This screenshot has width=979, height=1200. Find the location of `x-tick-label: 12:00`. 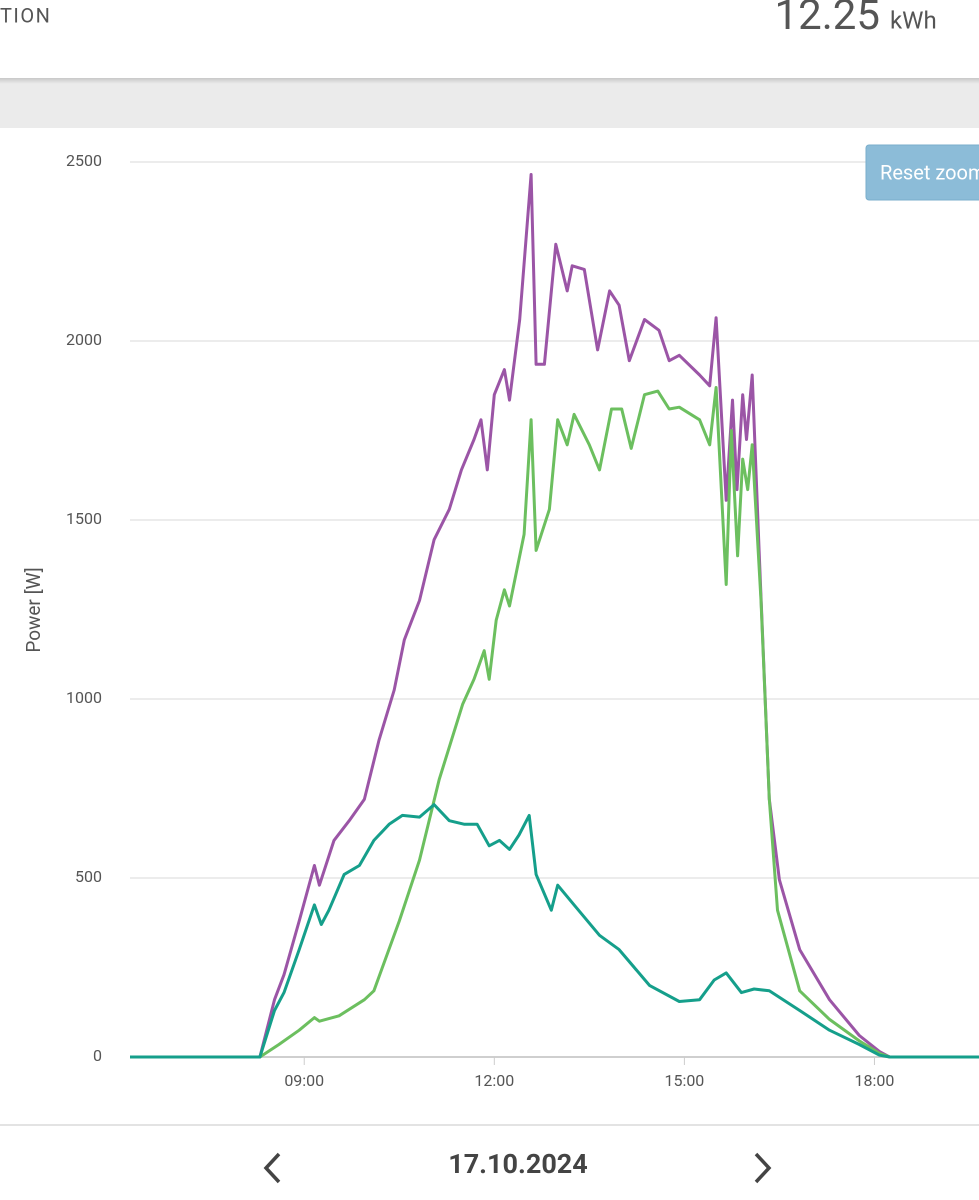

x-tick-label: 12:00 is located at coordinates (494, 1080).